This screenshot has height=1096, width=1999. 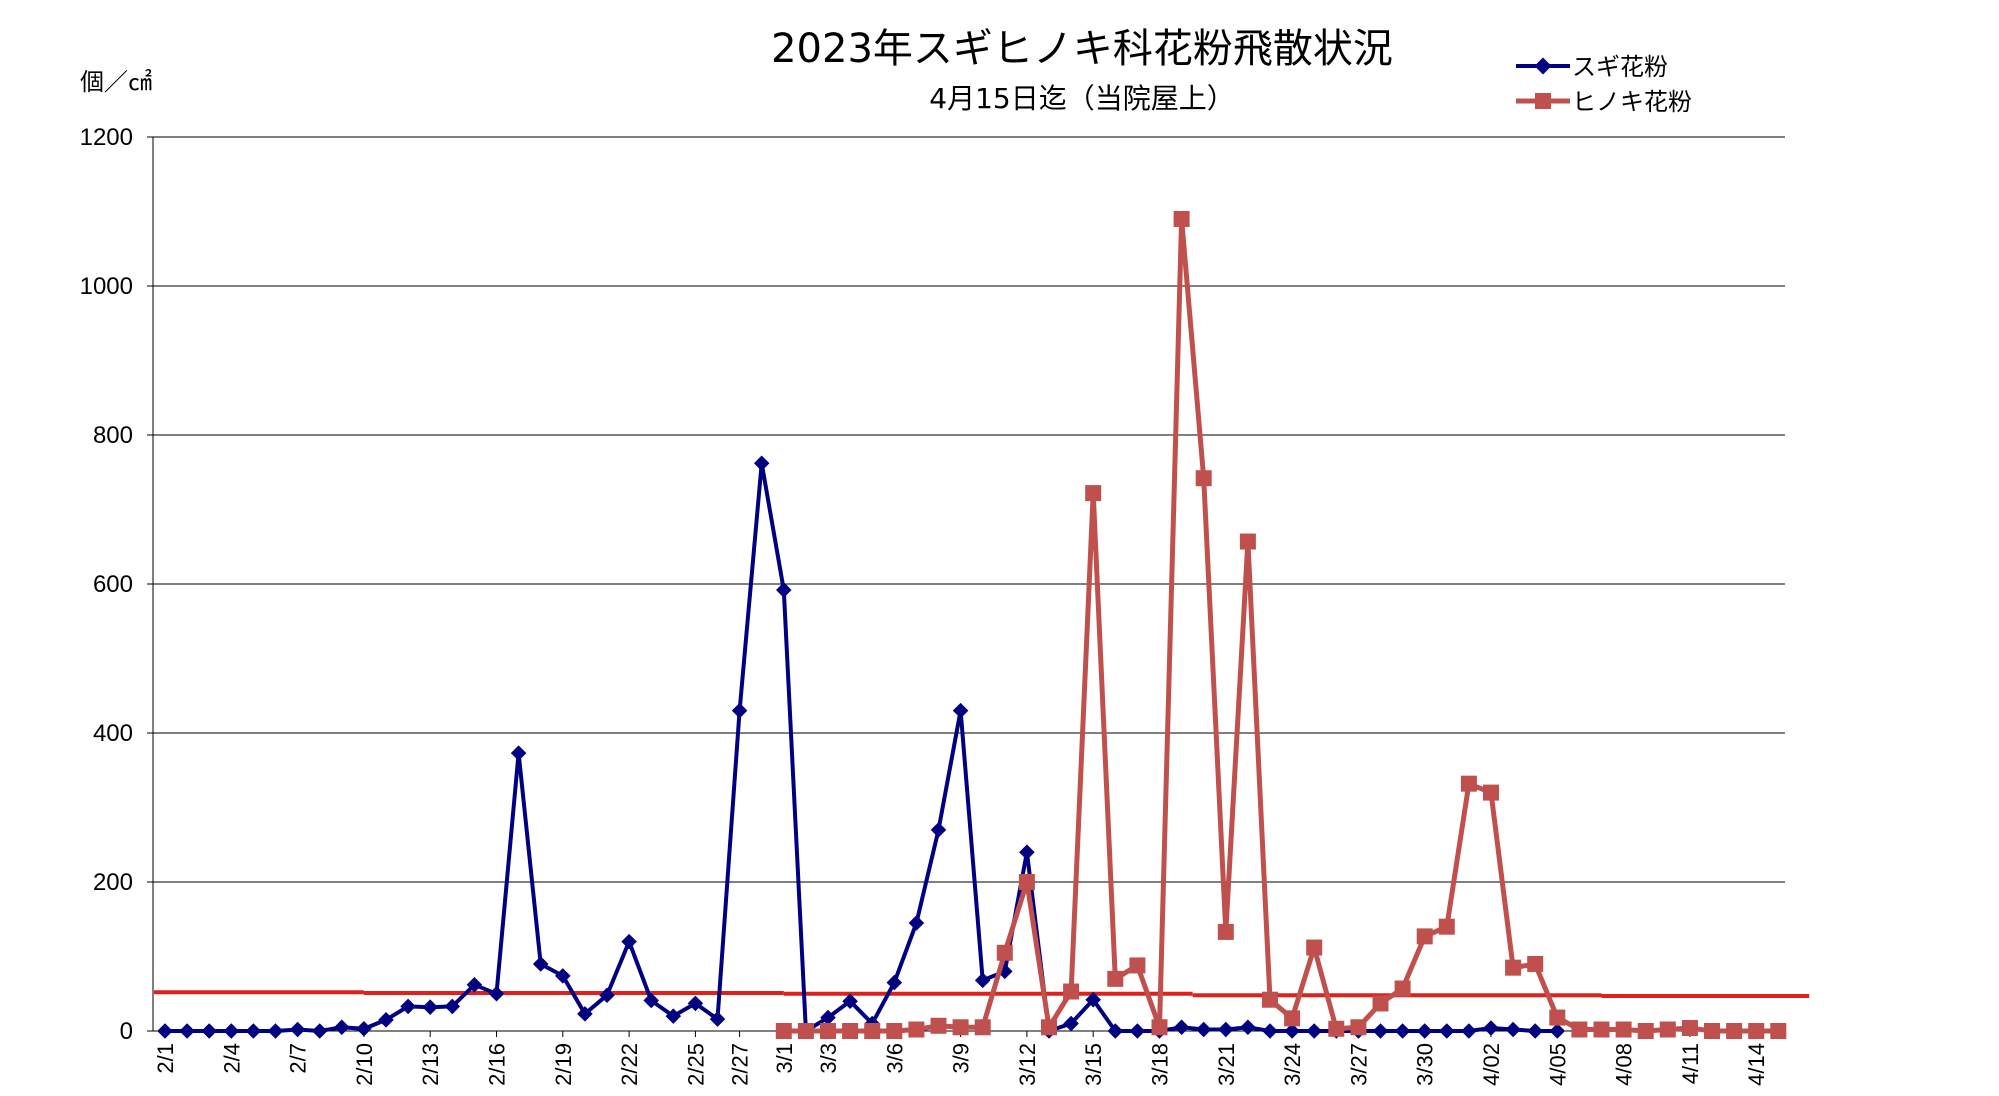 What do you see at coordinates (113, 435) in the screenshot?
I see `y-tick-label: 800` at bounding box center [113, 435].